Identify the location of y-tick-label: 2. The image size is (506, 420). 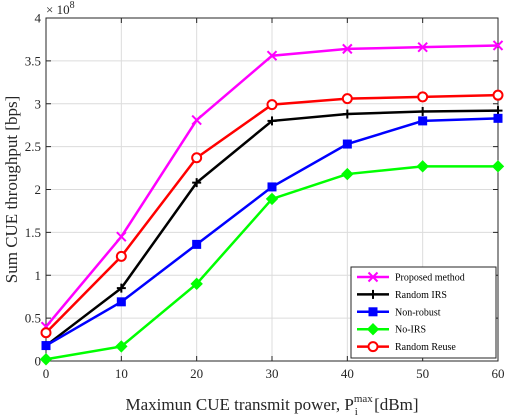
(38, 189).